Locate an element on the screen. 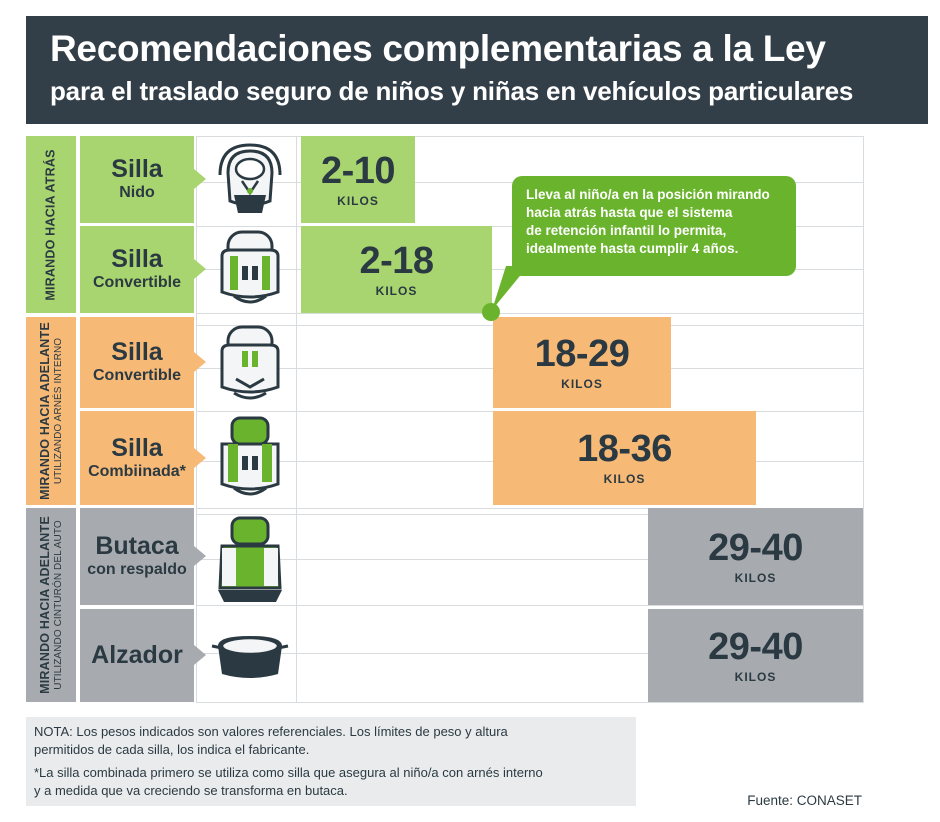 Image resolution: width=940 pixels, height=822 pixels. booster-cushion-icon is located at coordinates (250, 657).